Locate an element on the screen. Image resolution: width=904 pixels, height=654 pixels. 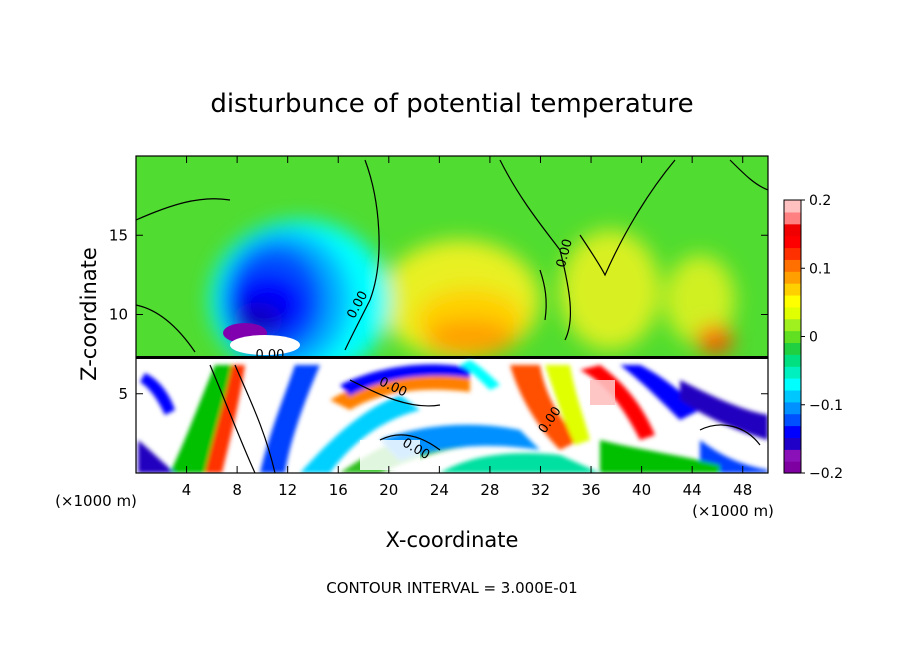
colorbar: 0.2 0.1 0 −0.1 −0.2 is located at coordinates (813, 337).